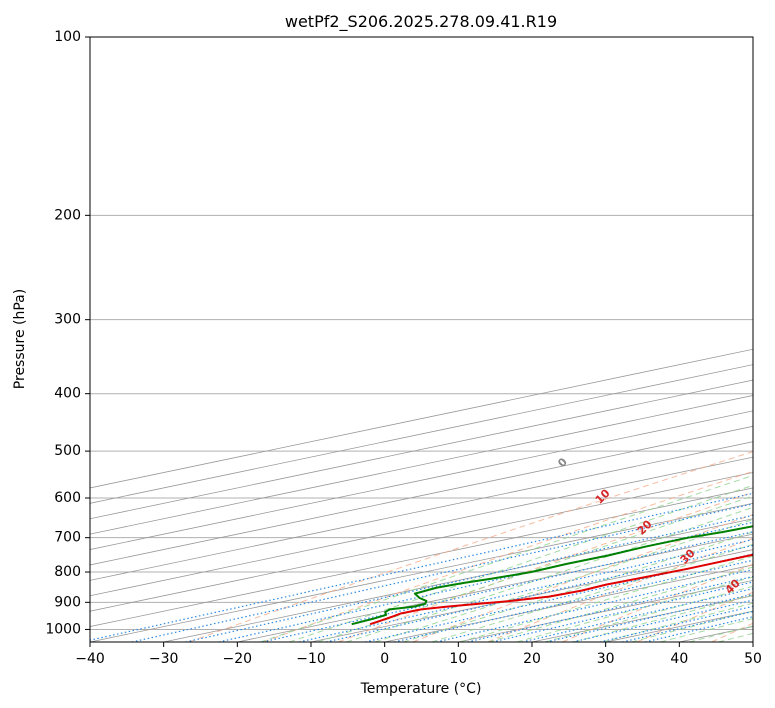  I want to click on temperature-line, so click(561, 589).